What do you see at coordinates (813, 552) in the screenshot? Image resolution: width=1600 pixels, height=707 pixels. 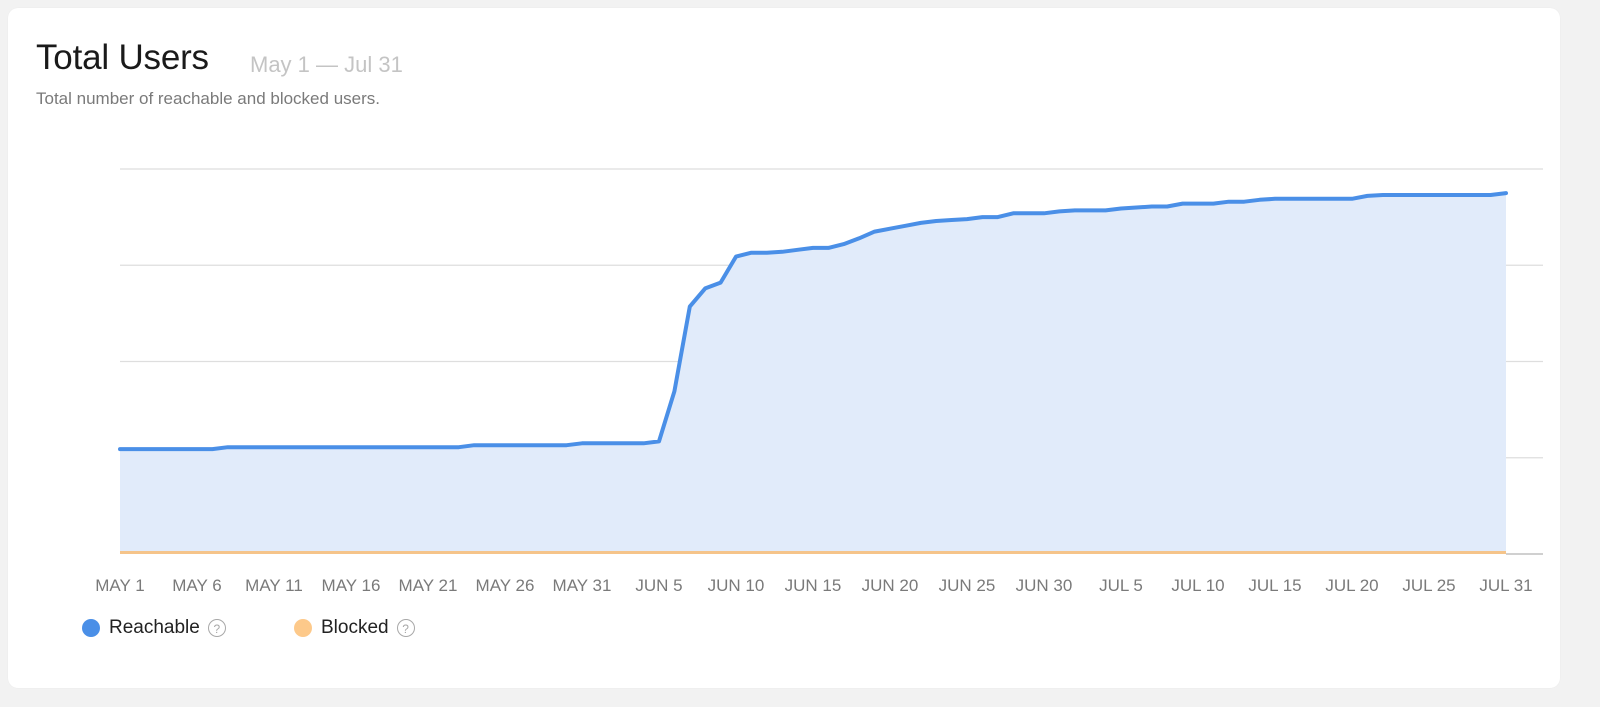 I see `blocked-series-band` at bounding box center [813, 552].